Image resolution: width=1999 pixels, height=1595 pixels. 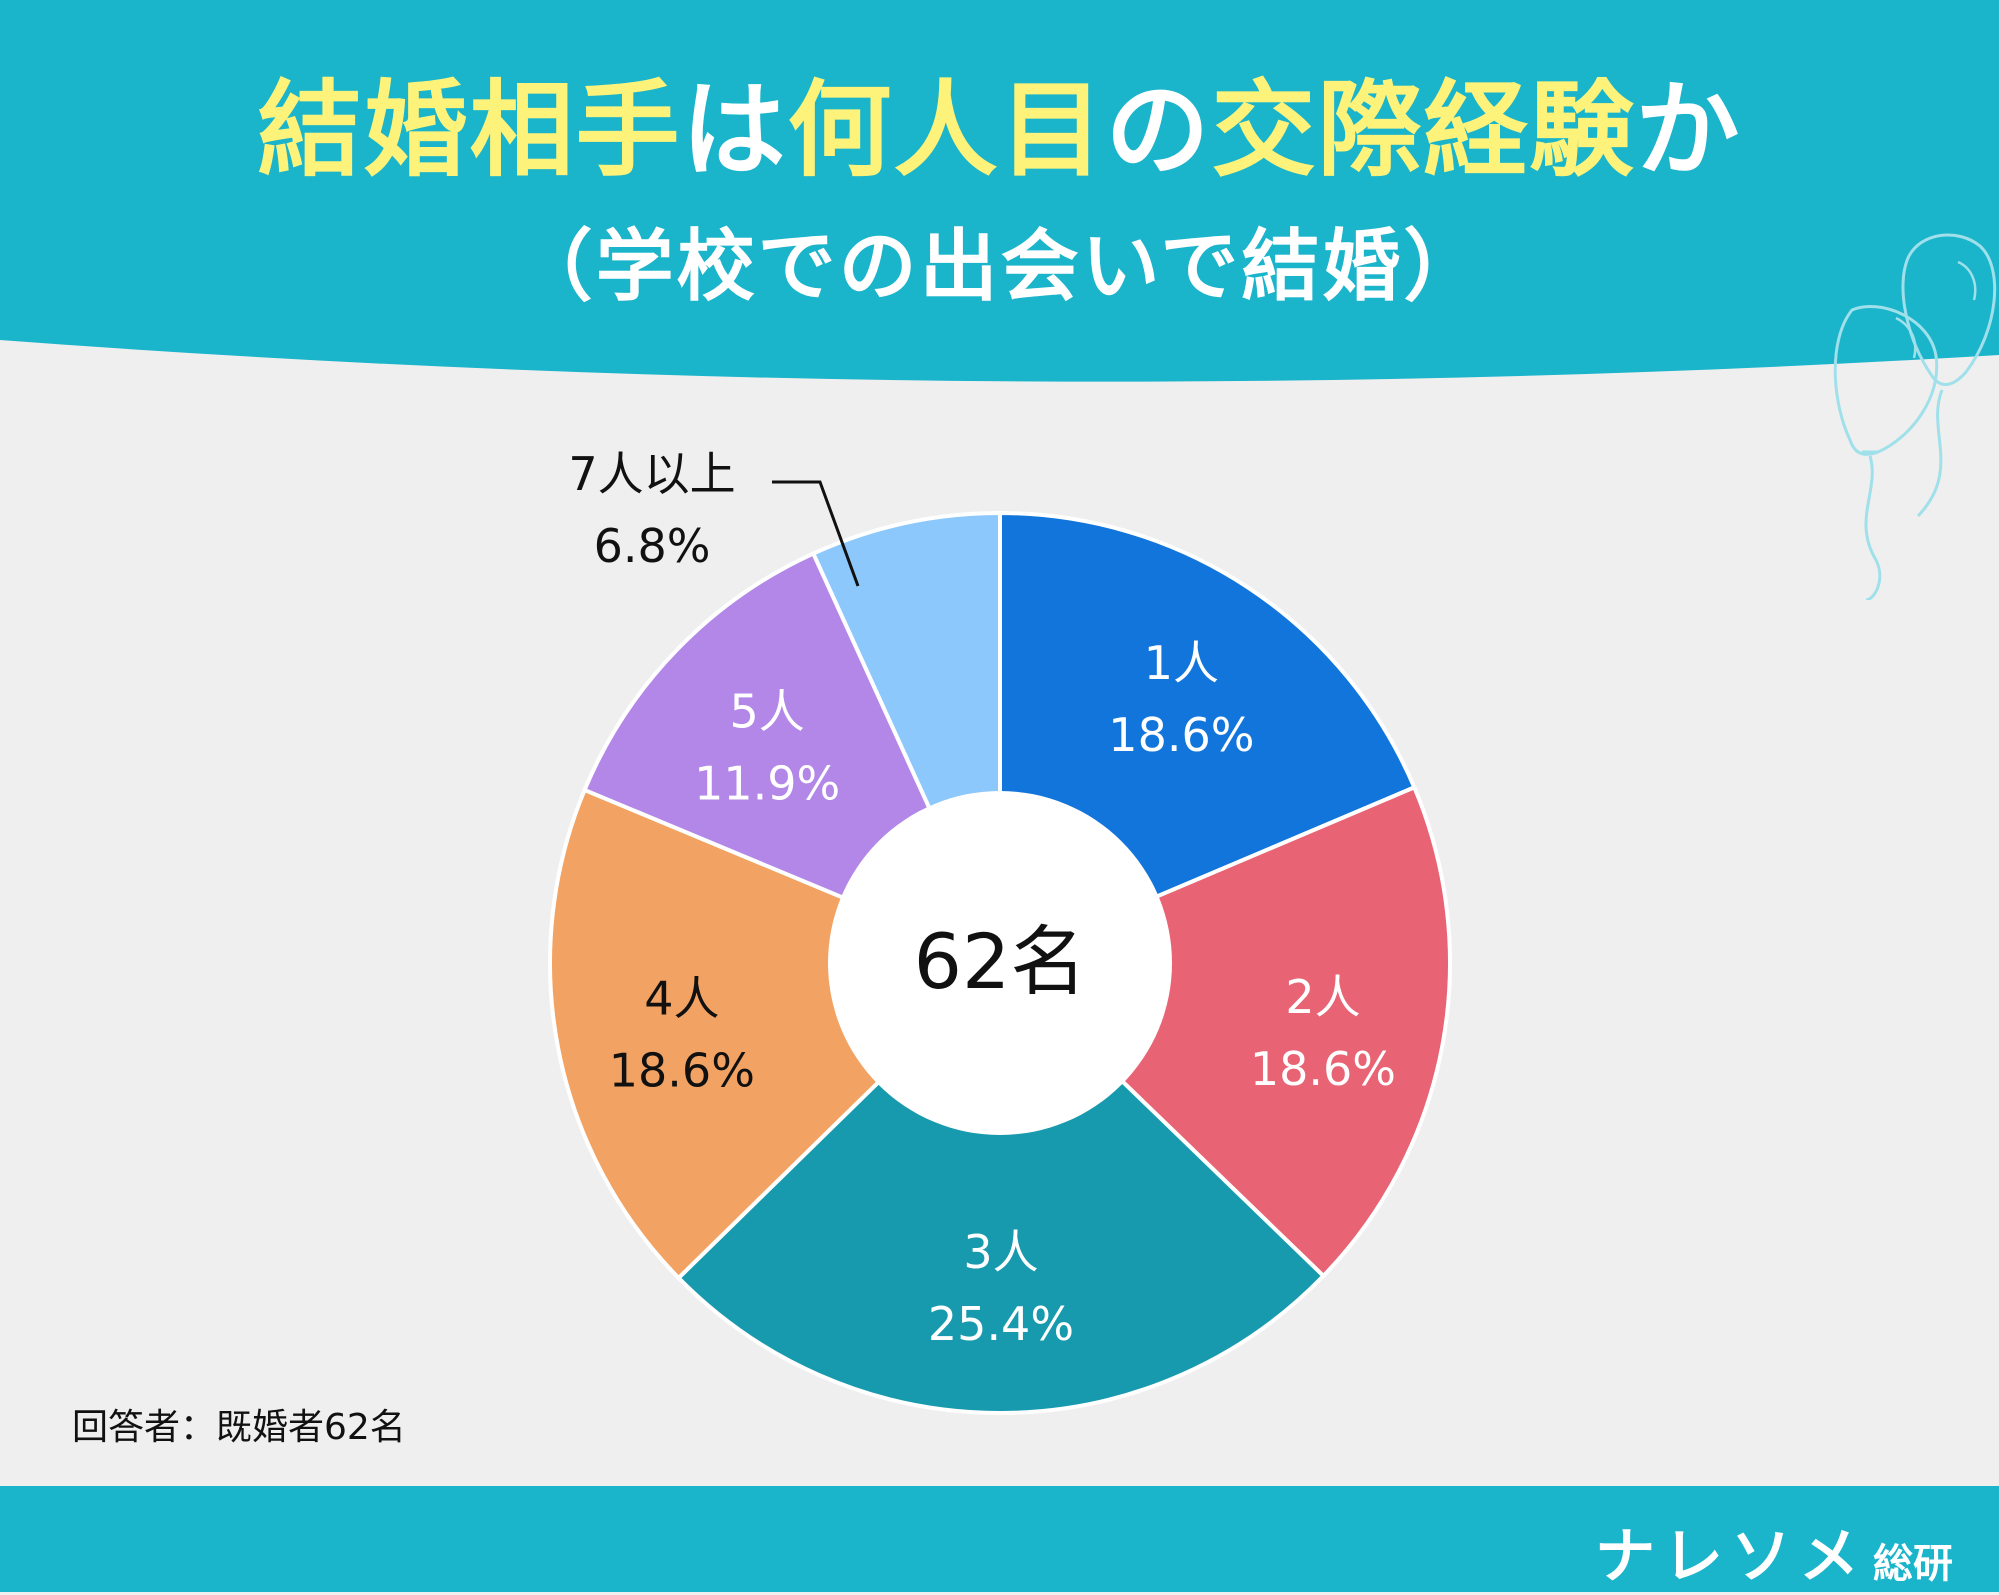 What do you see at coordinates (767, 712) in the screenshot?
I see `slice-category-label: 5人` at bounding box center [767, 712].